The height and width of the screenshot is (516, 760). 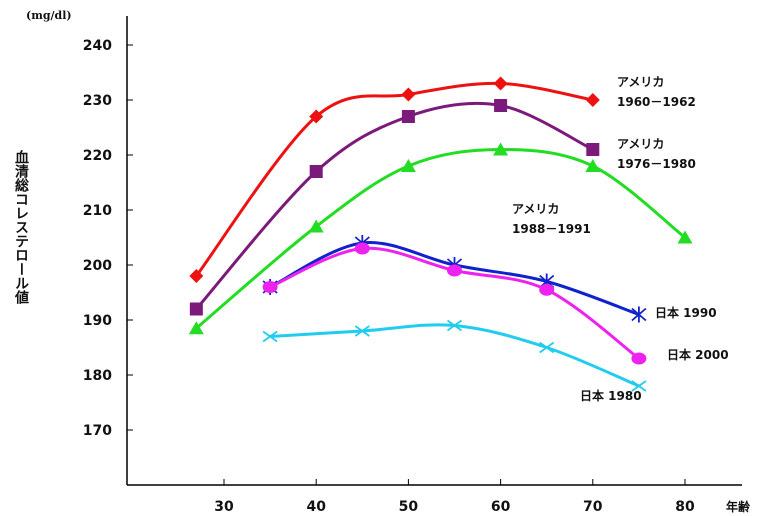 I want to click on x-ticks: 30 40 50 60 70 80, so click(x=454, y=497).